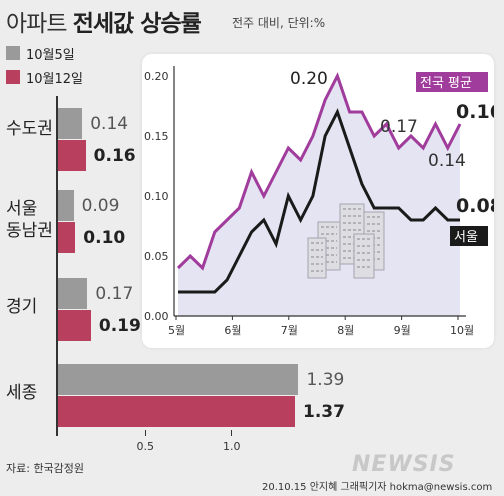  What do you see at coordinates (399, 127) in the screenshot?
I see `value-label: 0.17` at bounding box center [399, 127].